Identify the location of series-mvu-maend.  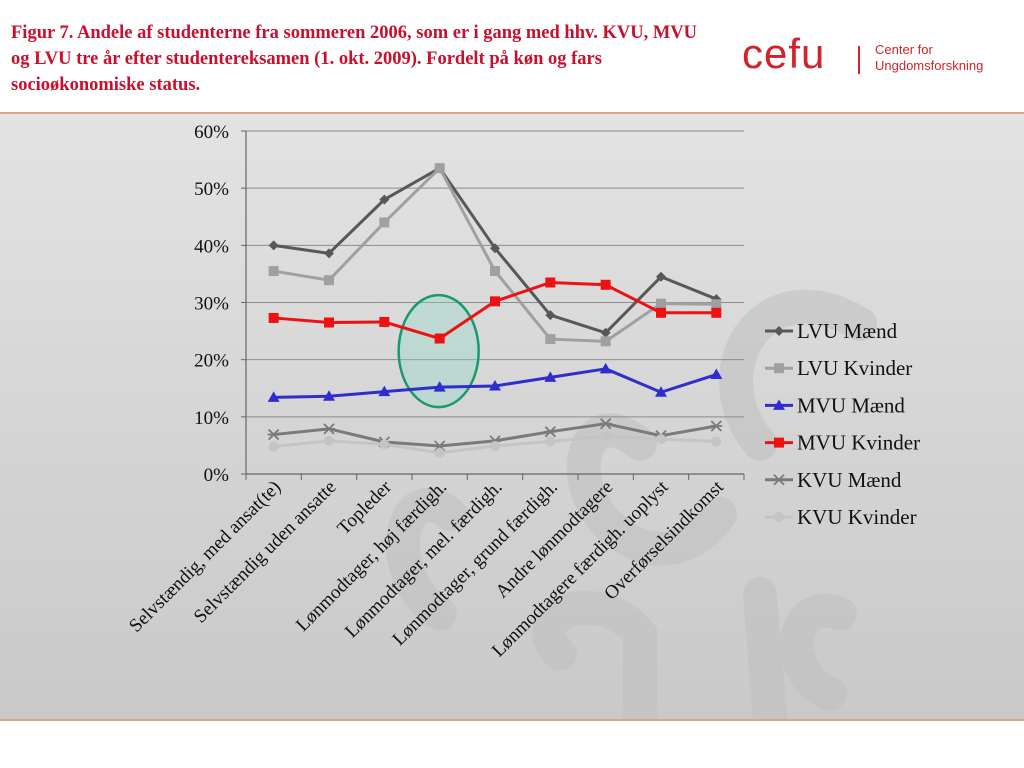
(495, 382).